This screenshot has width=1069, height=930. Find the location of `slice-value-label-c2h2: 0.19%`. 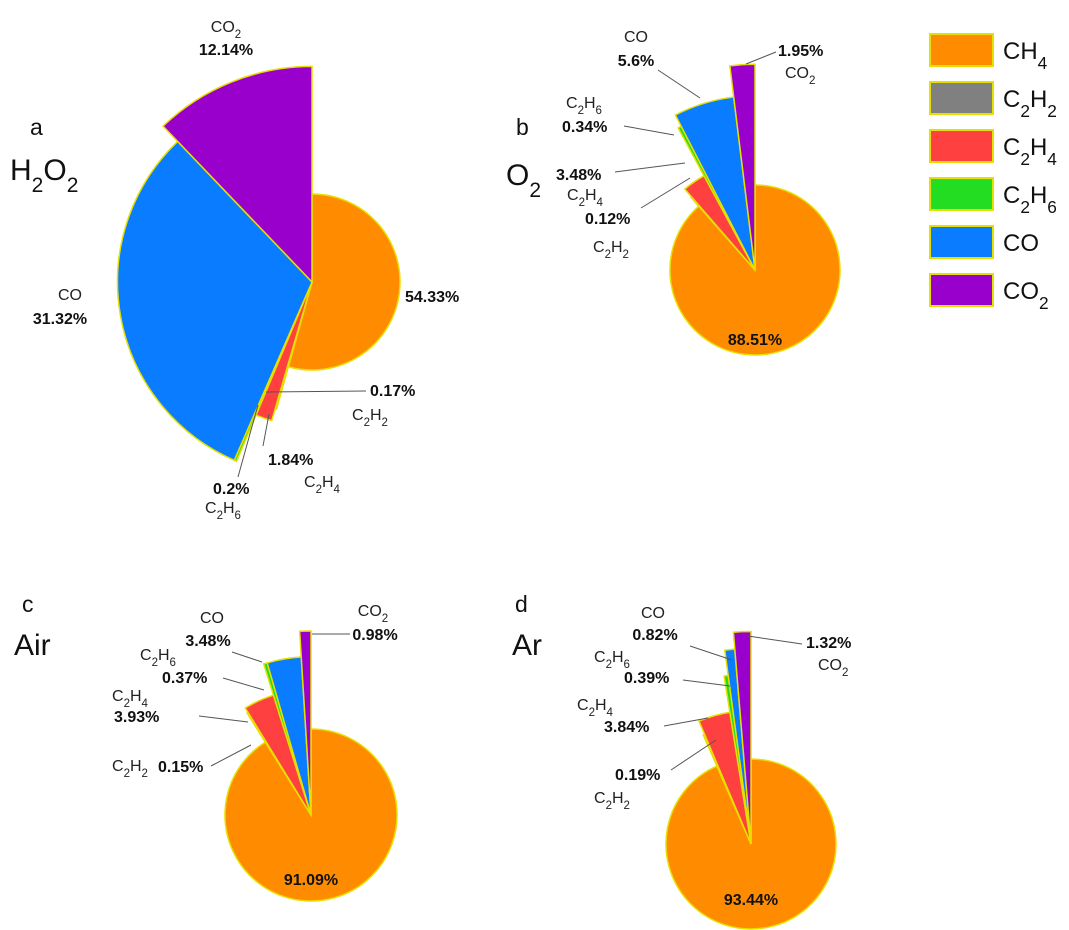

slice-value-label-c2h2: 0.19% is located at coordinates (637, 775).